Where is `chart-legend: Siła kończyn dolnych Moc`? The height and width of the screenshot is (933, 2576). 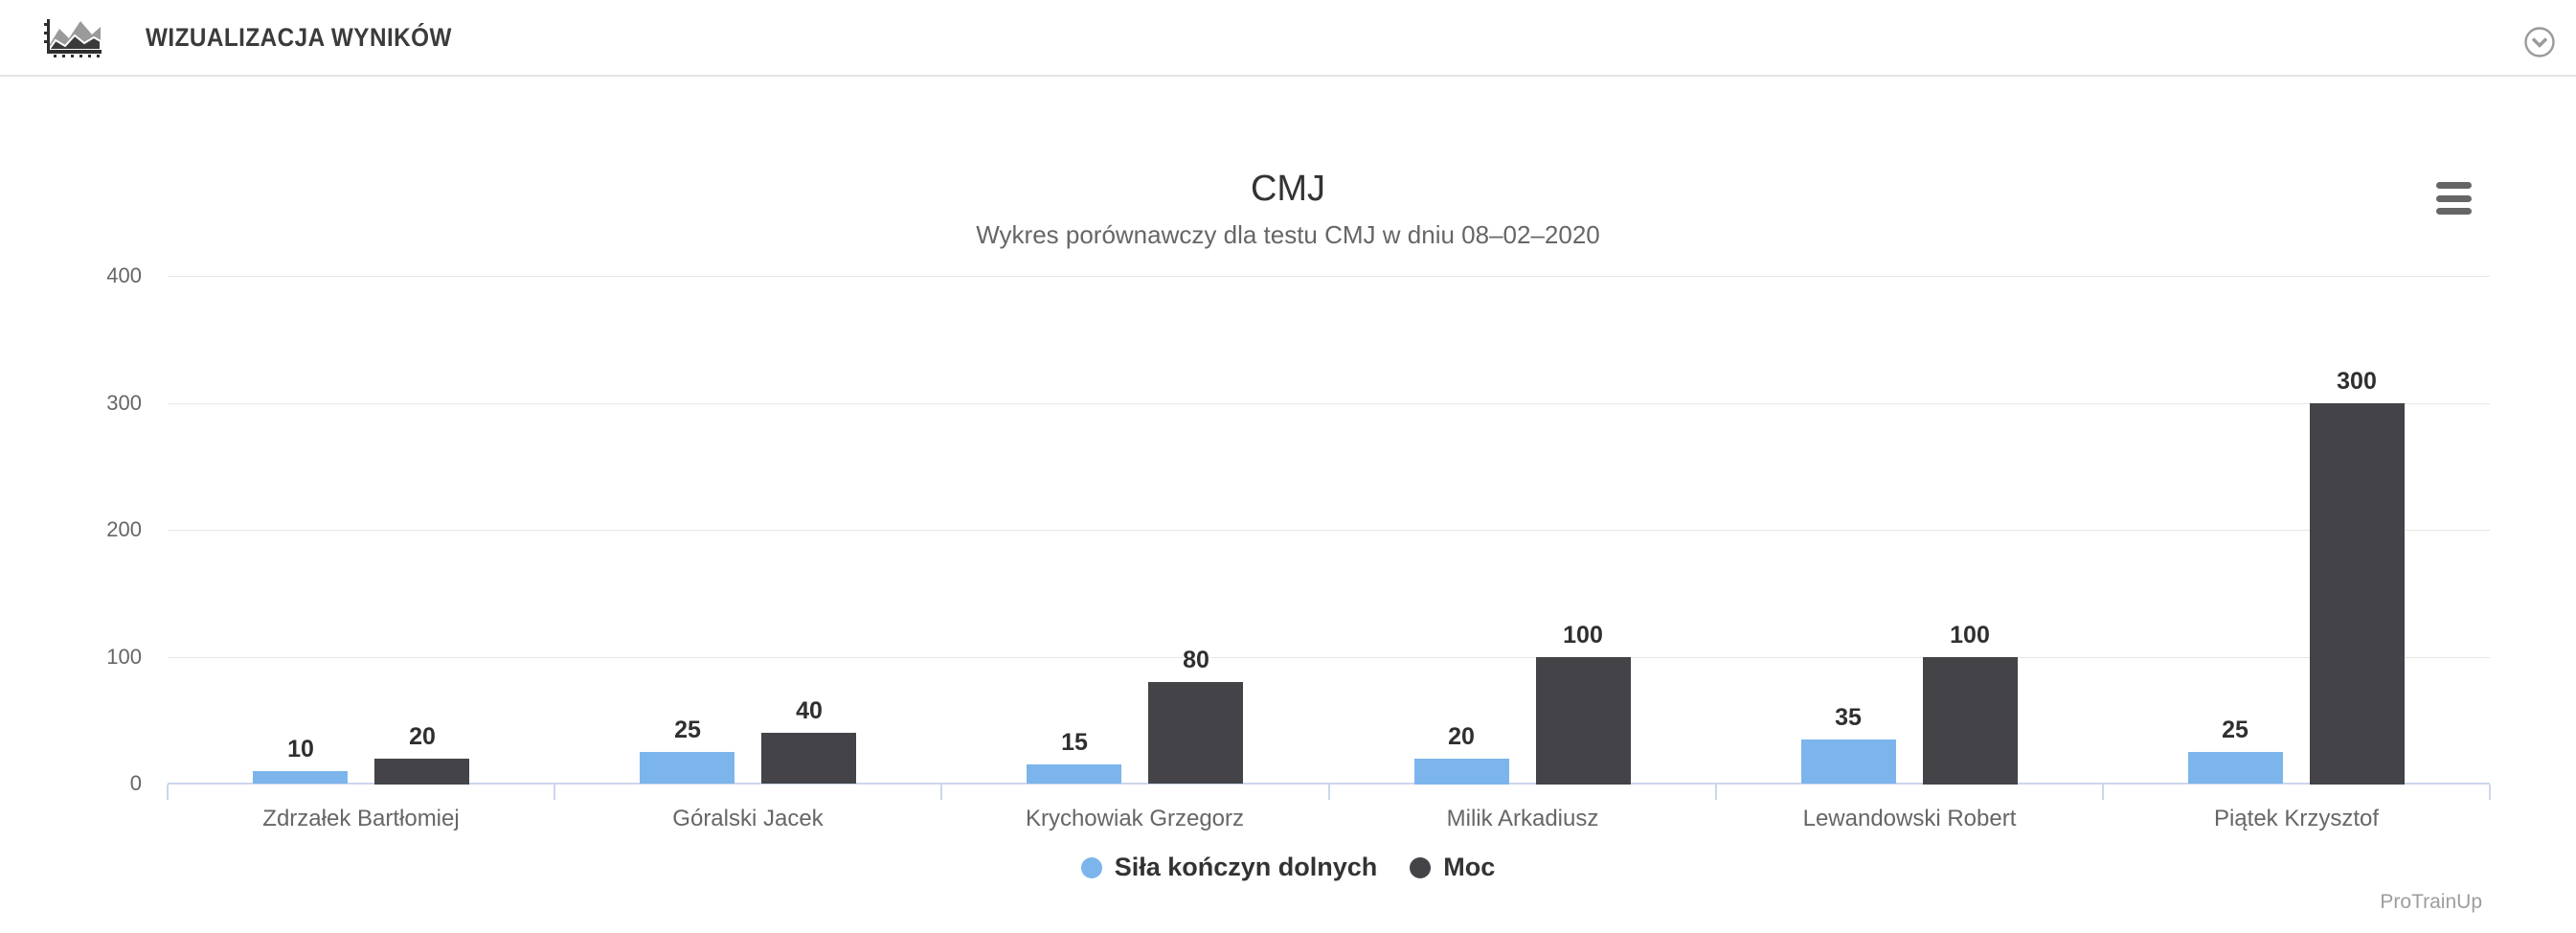
chart-legend: Siła kończyn dolnych Moc is located at coordinates (1288, 867).